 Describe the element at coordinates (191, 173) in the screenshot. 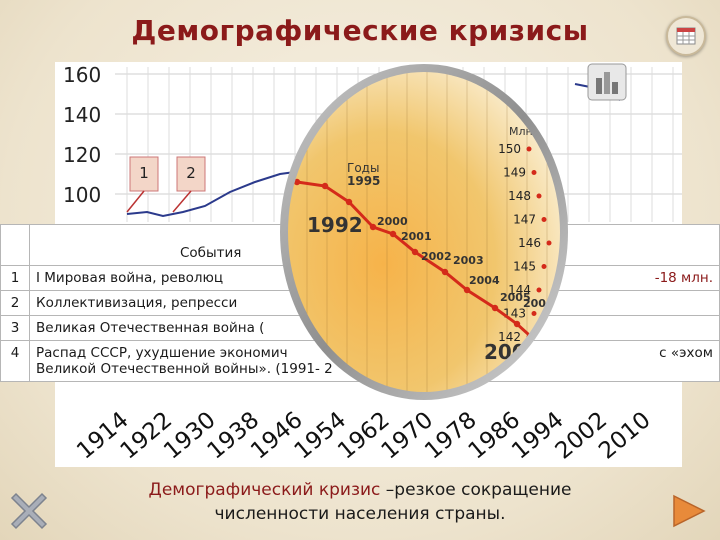

I see `crisis-marker-label: 2` at that location.